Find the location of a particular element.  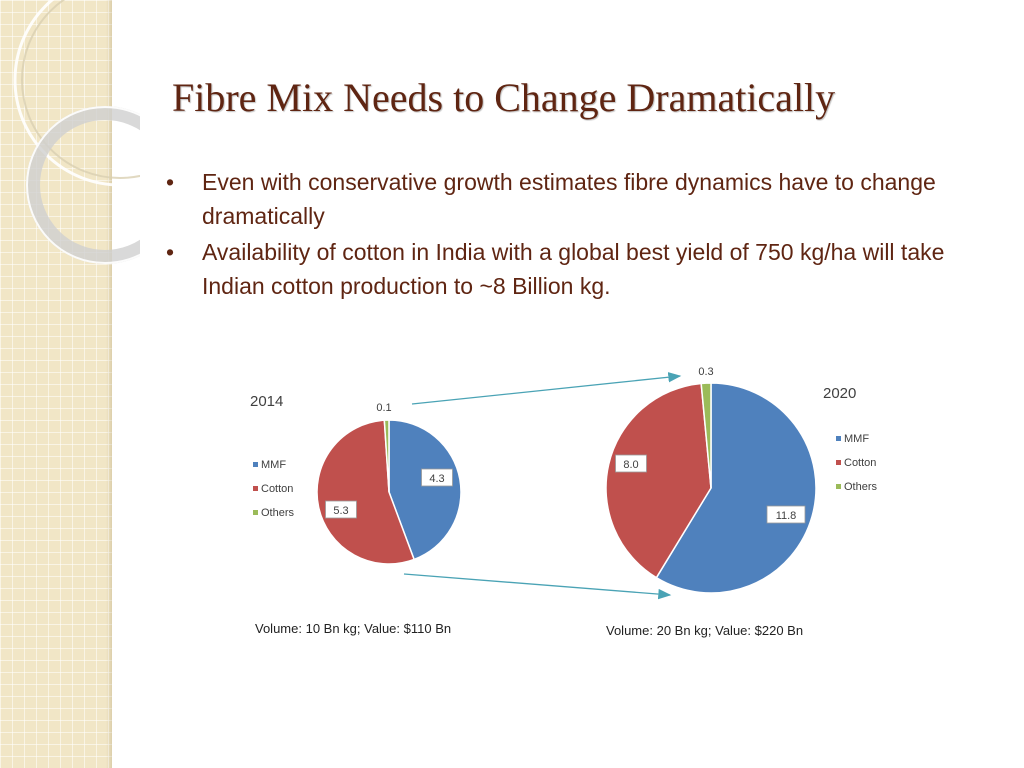

caption-2020: Volume: 20 Bn kg; Value: $220 Bn is located at coordinates (704, 630).